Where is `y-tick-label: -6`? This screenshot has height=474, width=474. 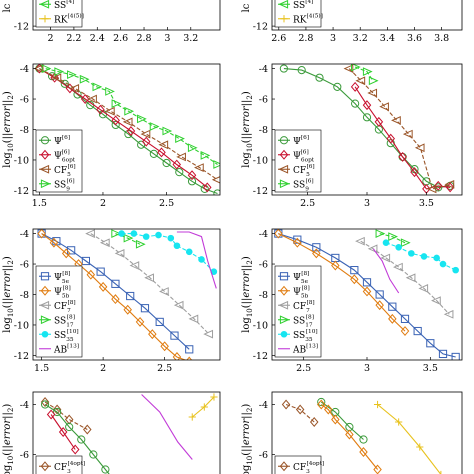
y-tick-label: -6 is located at coordinates (24, 100).